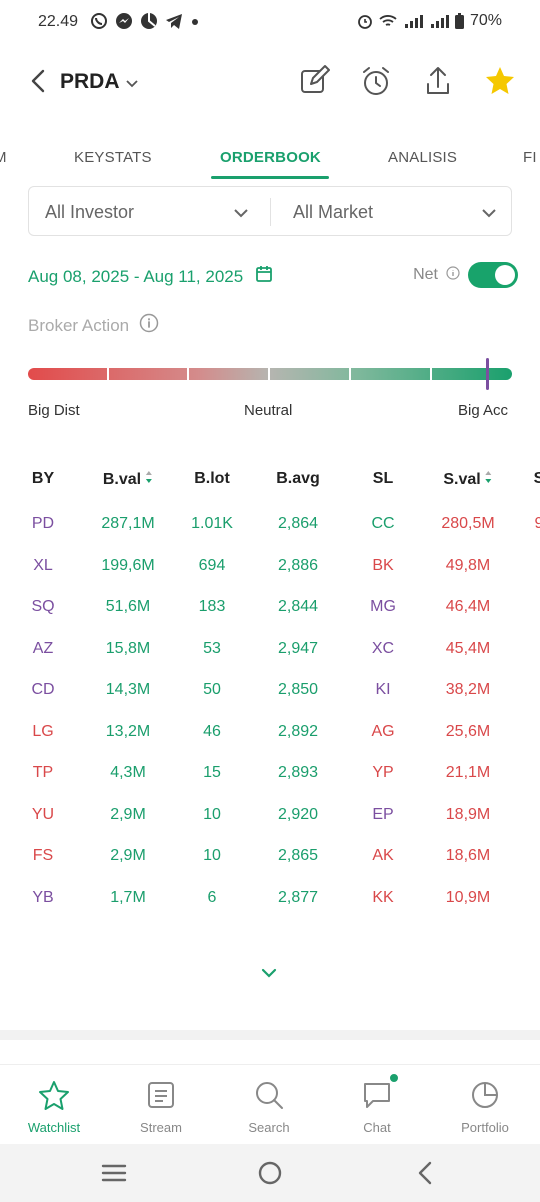  I want to click on signal-icon, so click(413, 21).